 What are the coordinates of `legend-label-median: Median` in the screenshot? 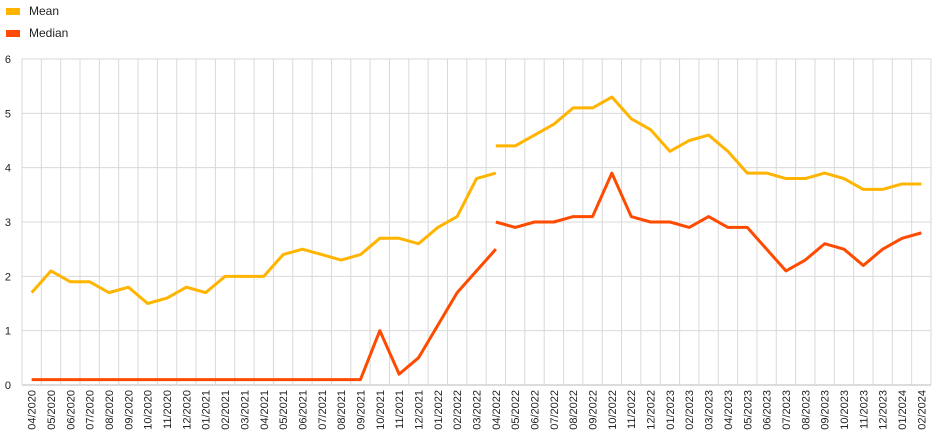 It's located at (49, 33).